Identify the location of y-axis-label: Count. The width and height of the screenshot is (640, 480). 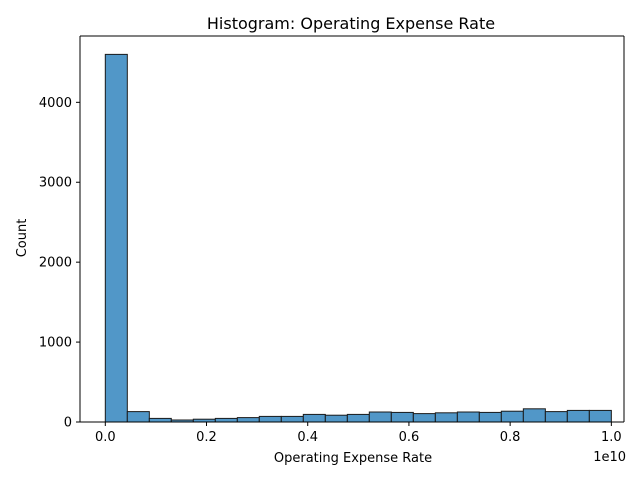
(22, 238).